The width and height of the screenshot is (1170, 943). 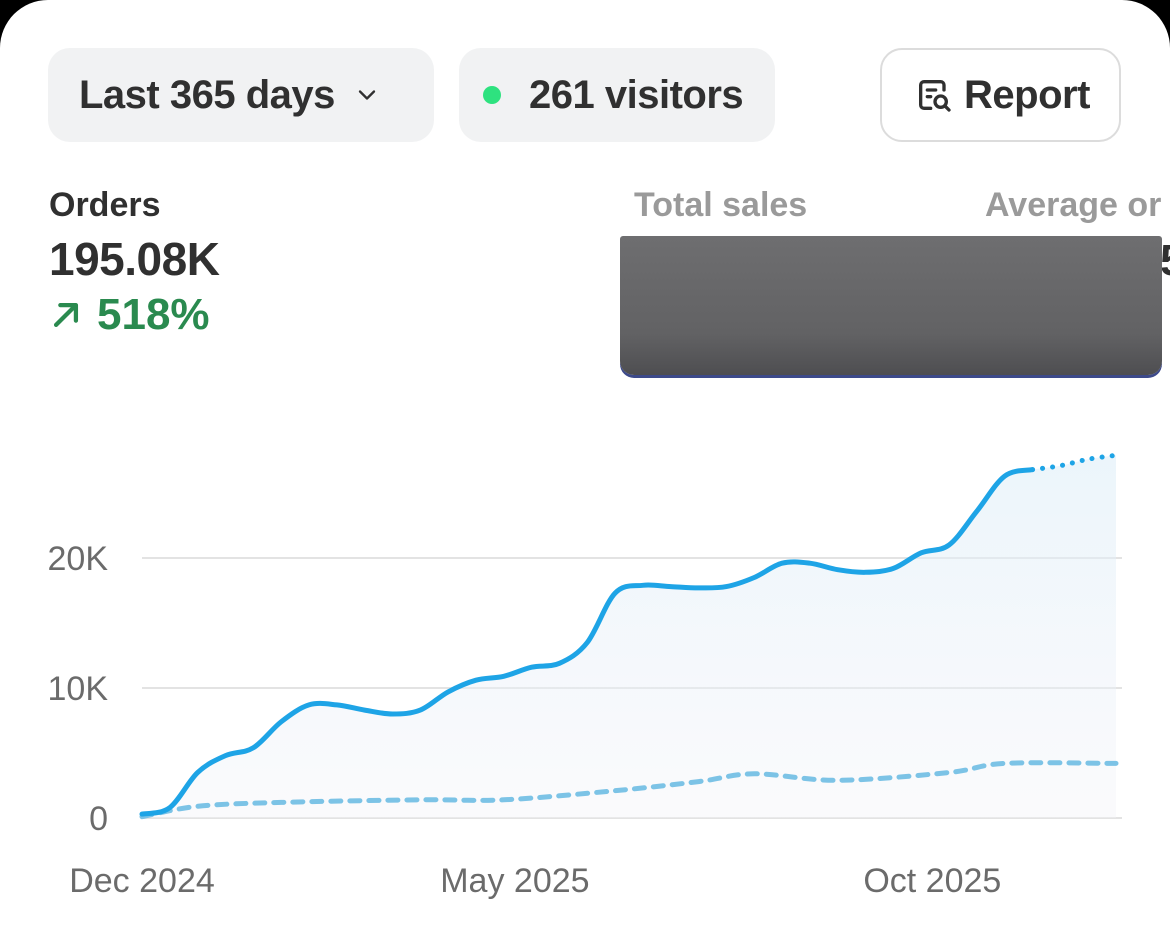 What do you see at coordinates (492, 95) in the screenshot?
I see `live-indicator-dot` at bounding box center [492, 95].